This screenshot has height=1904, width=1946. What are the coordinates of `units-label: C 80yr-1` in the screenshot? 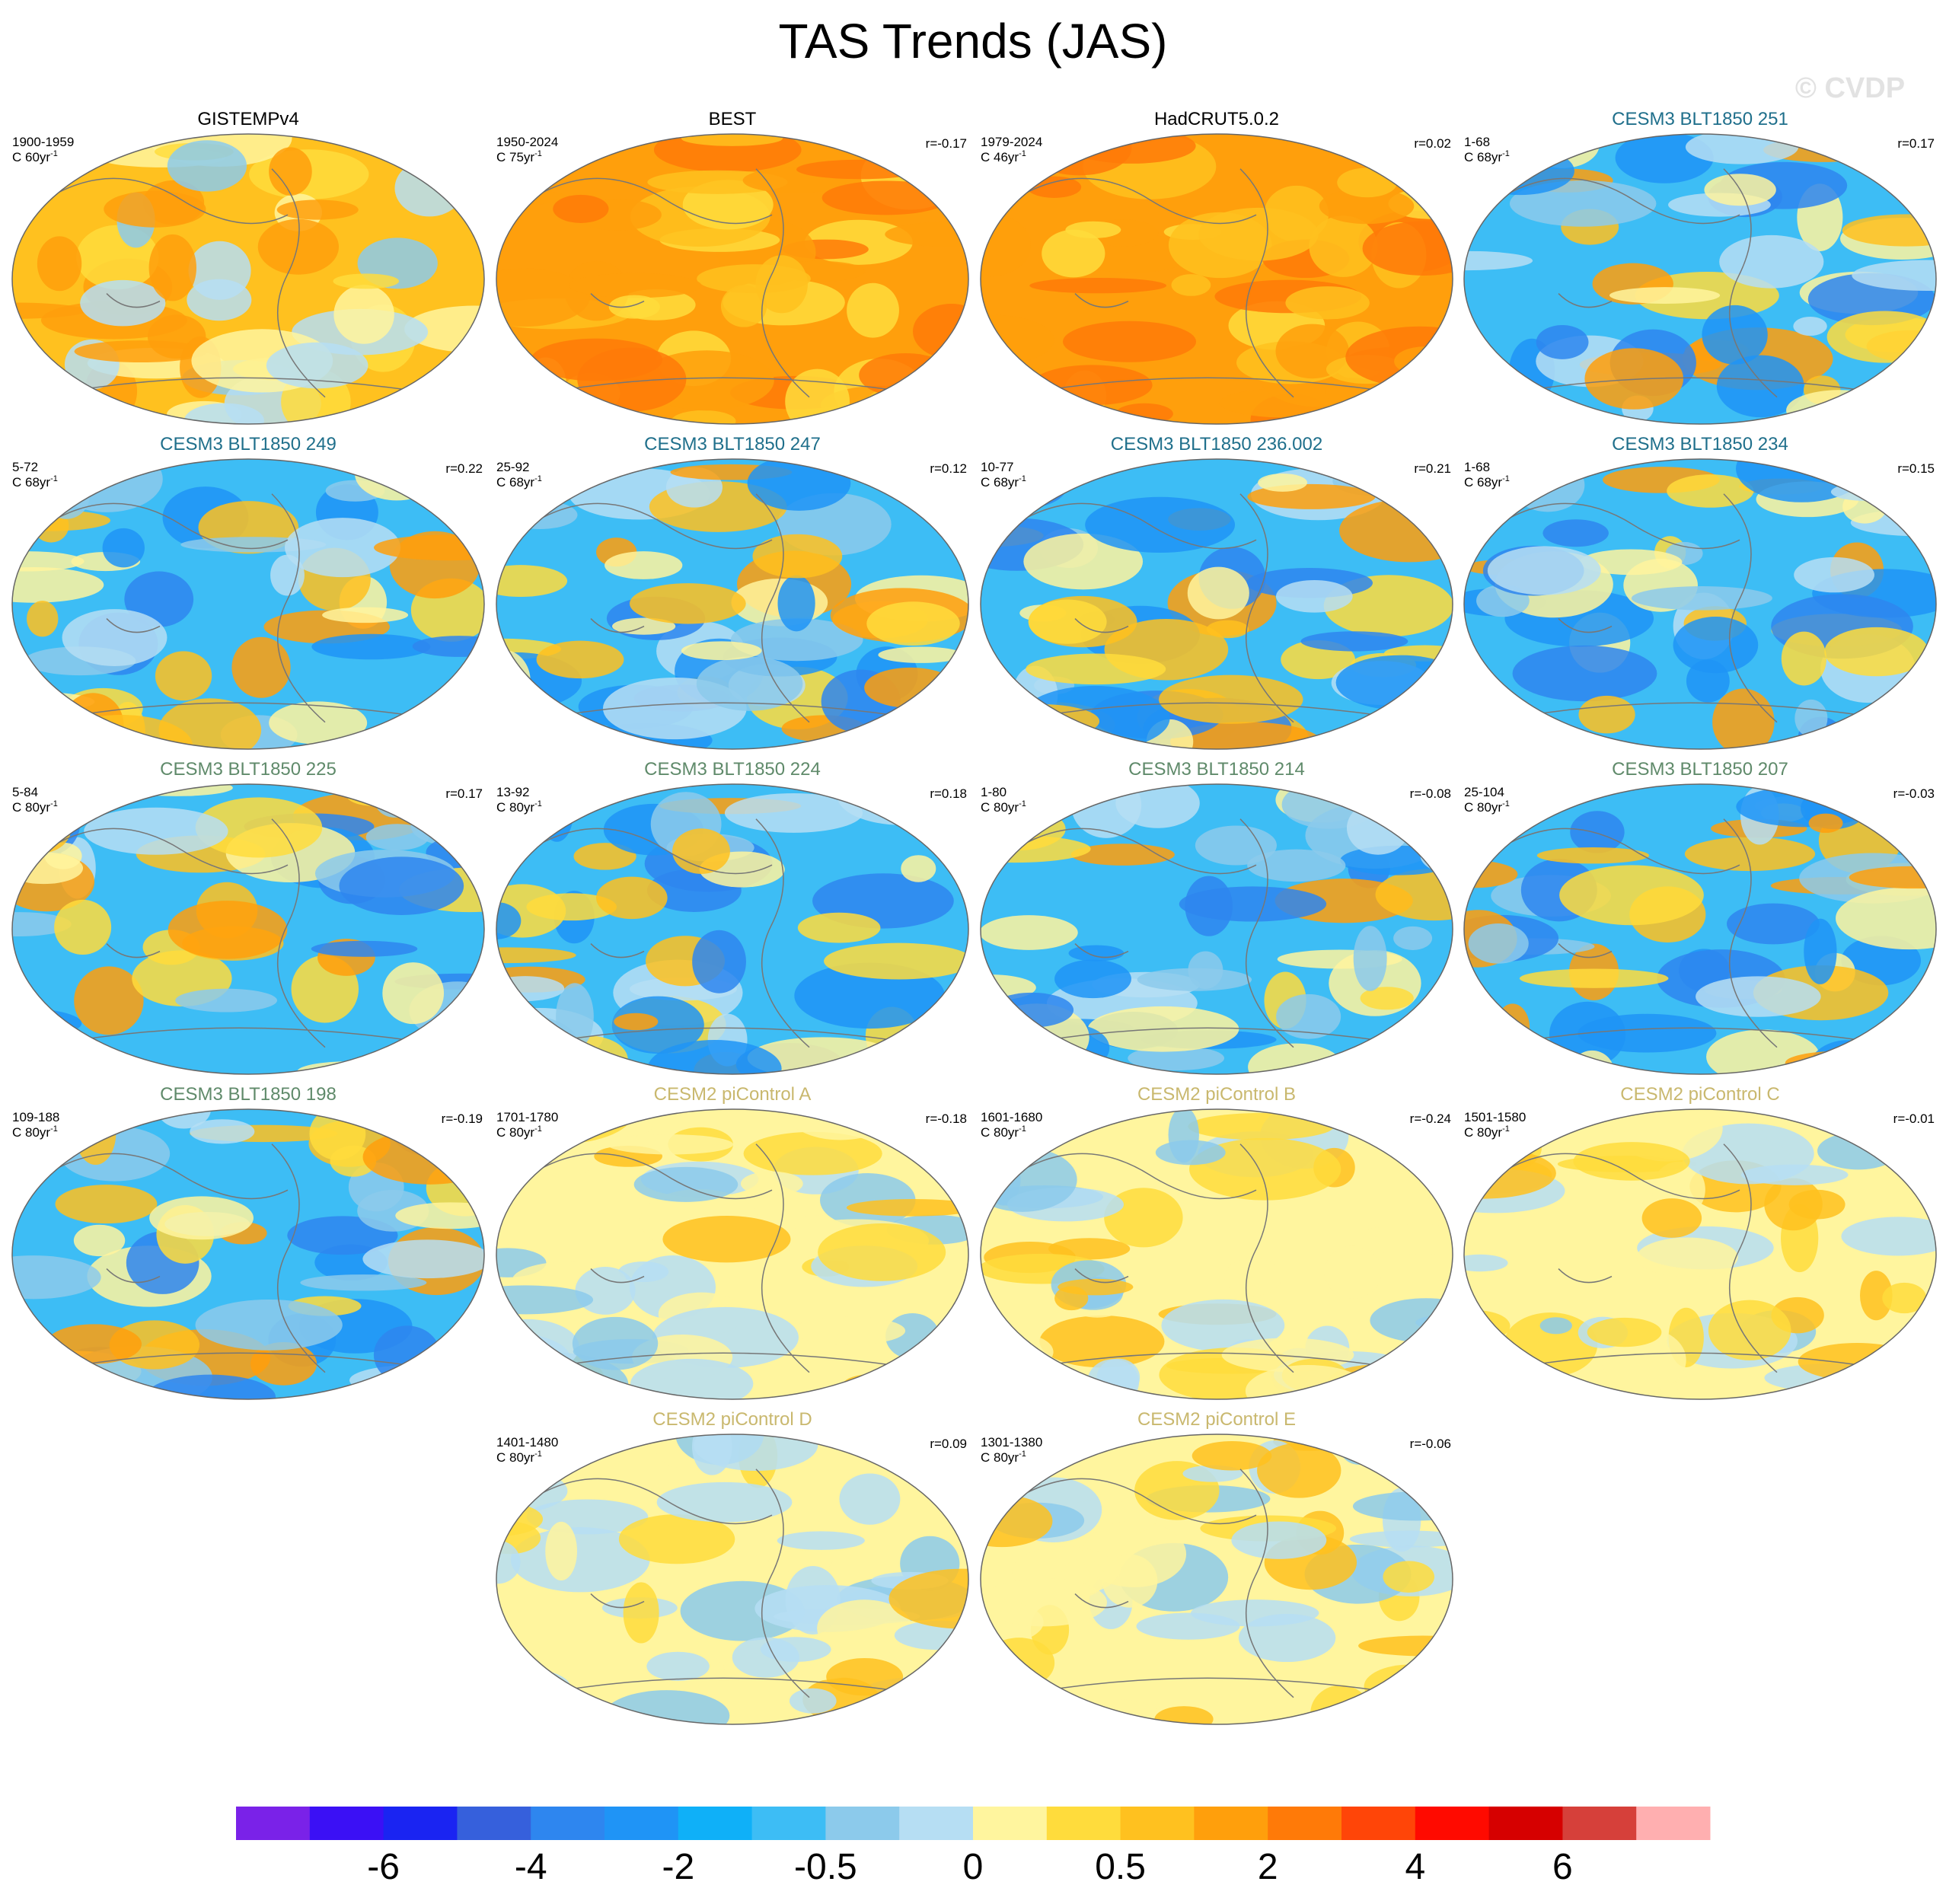 It's located at (1004, 807).